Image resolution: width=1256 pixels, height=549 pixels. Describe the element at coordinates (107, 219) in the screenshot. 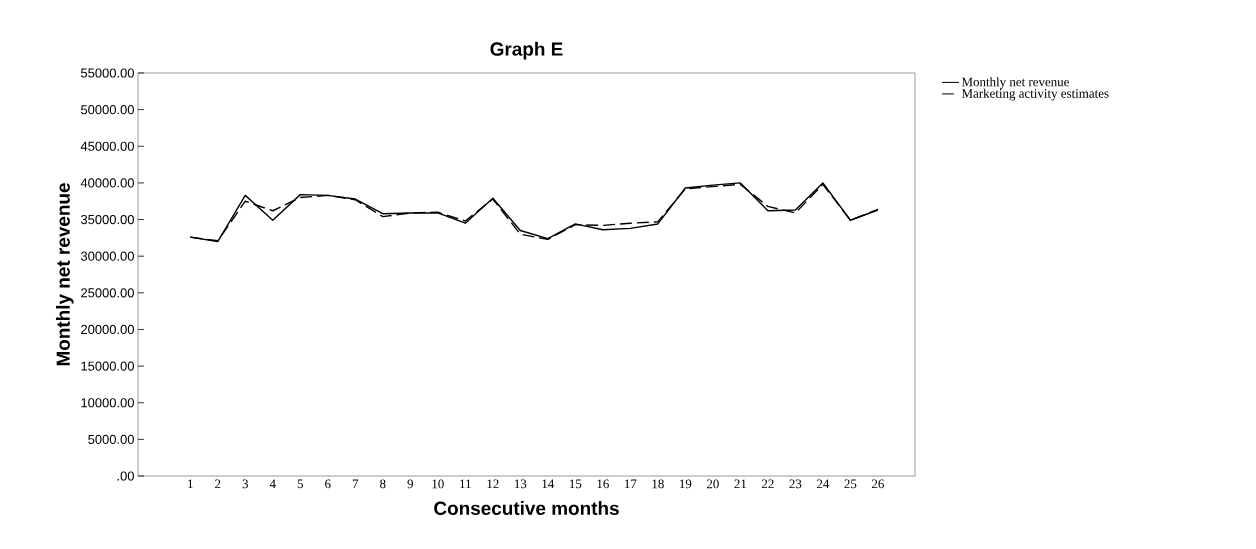

I see `y-tick-label: 35000.00` at that location.